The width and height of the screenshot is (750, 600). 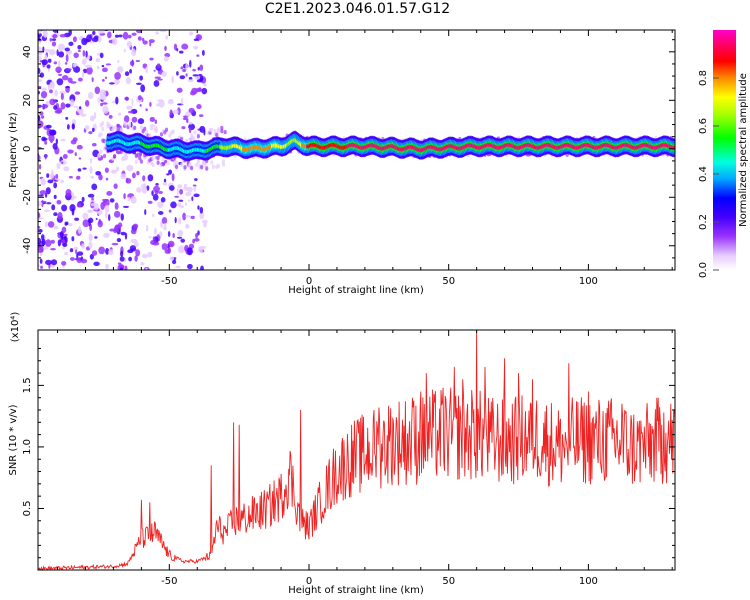 I want to click on x-tick-label: 100, so click(x=588, y=581).